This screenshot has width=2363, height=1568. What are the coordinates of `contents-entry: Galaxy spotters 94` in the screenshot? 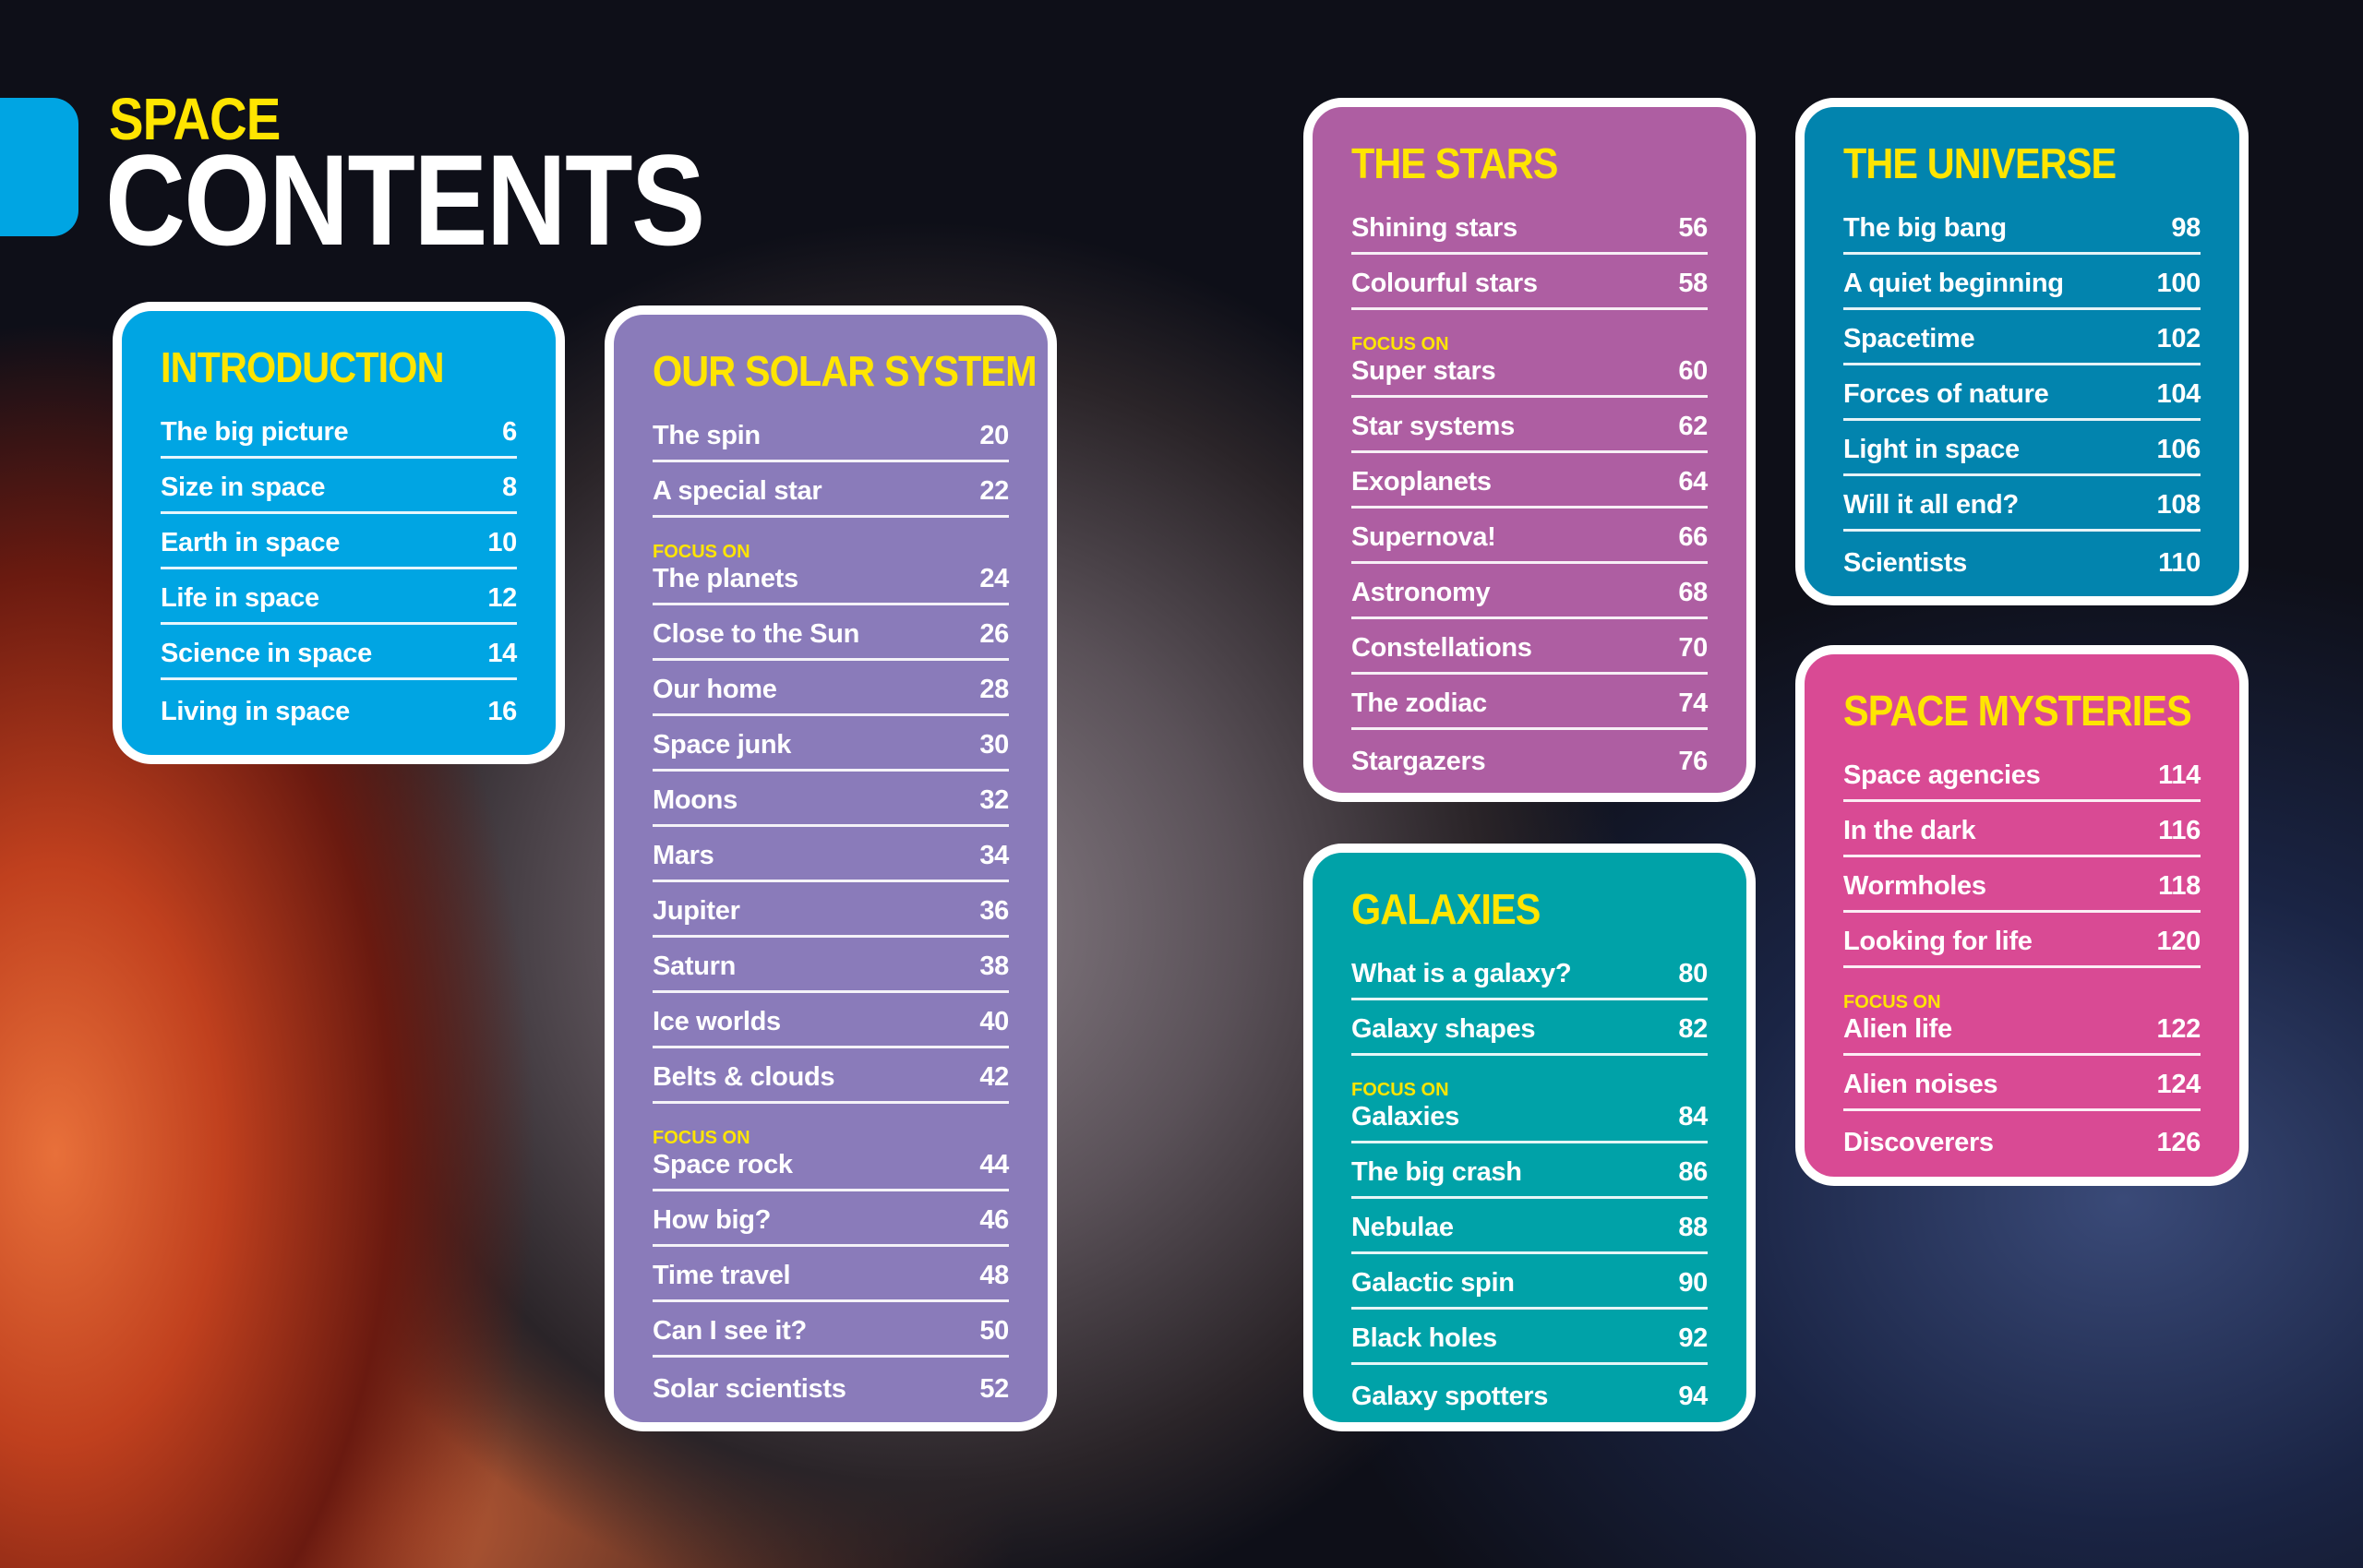 It's located at (1530, 1393).